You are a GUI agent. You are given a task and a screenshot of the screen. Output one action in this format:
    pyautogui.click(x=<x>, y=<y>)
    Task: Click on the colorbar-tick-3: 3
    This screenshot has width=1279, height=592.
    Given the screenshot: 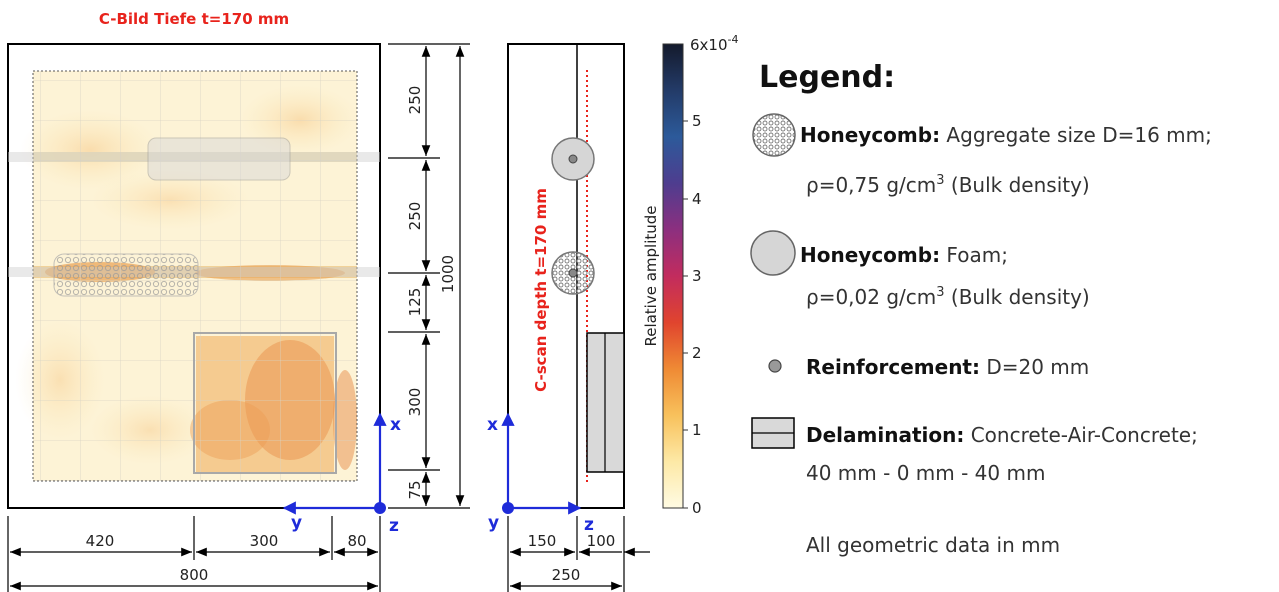 What is the action you would take?
    pyautogui.click(x=697, y=276)
    